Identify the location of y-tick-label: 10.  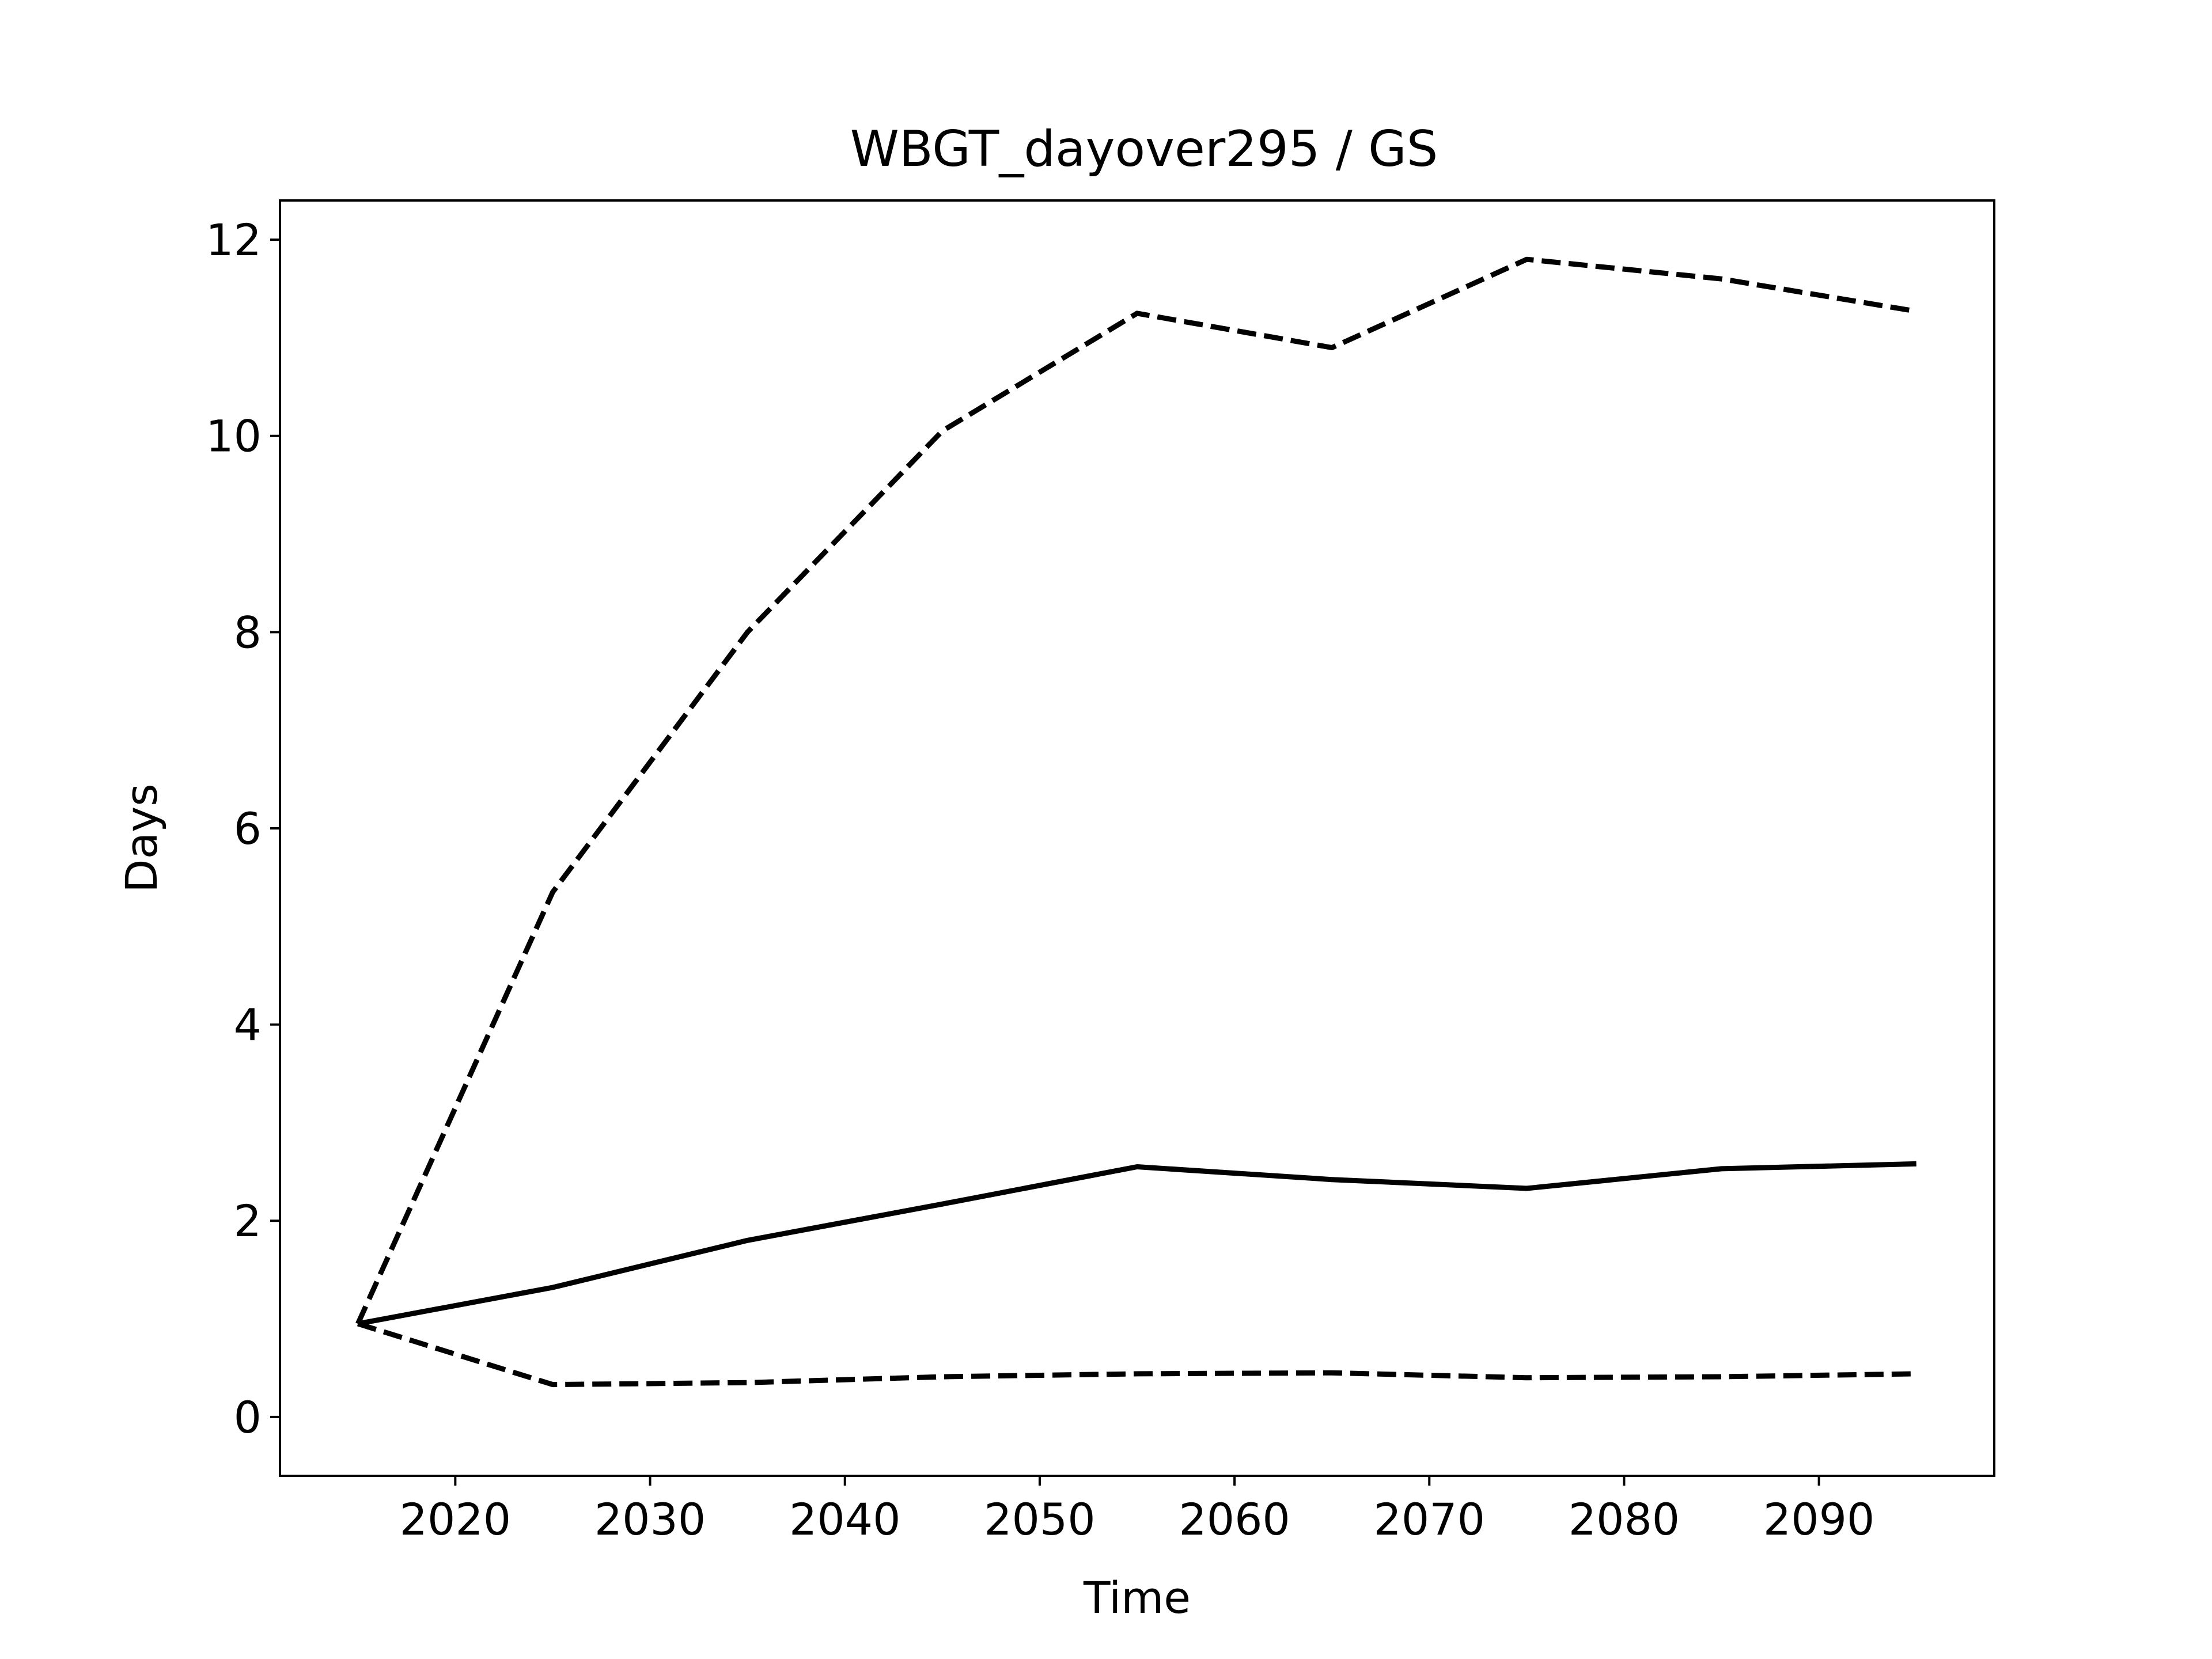
(234, 436).